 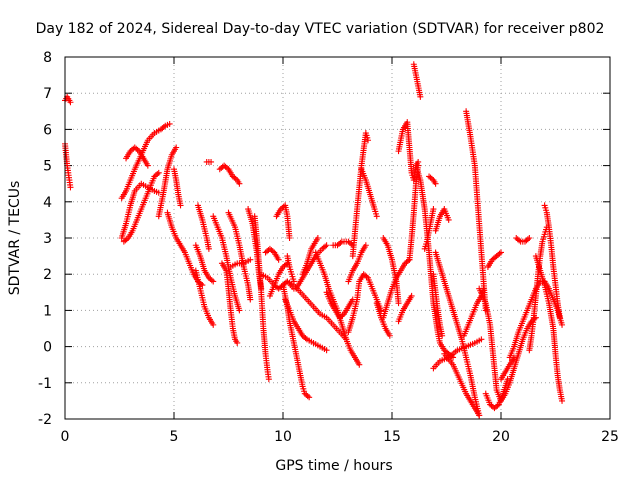 What do you see at coordinates (45, 384) in the screenshot?
I see `y-tick-label: -1` at bounding box center [45, 384].